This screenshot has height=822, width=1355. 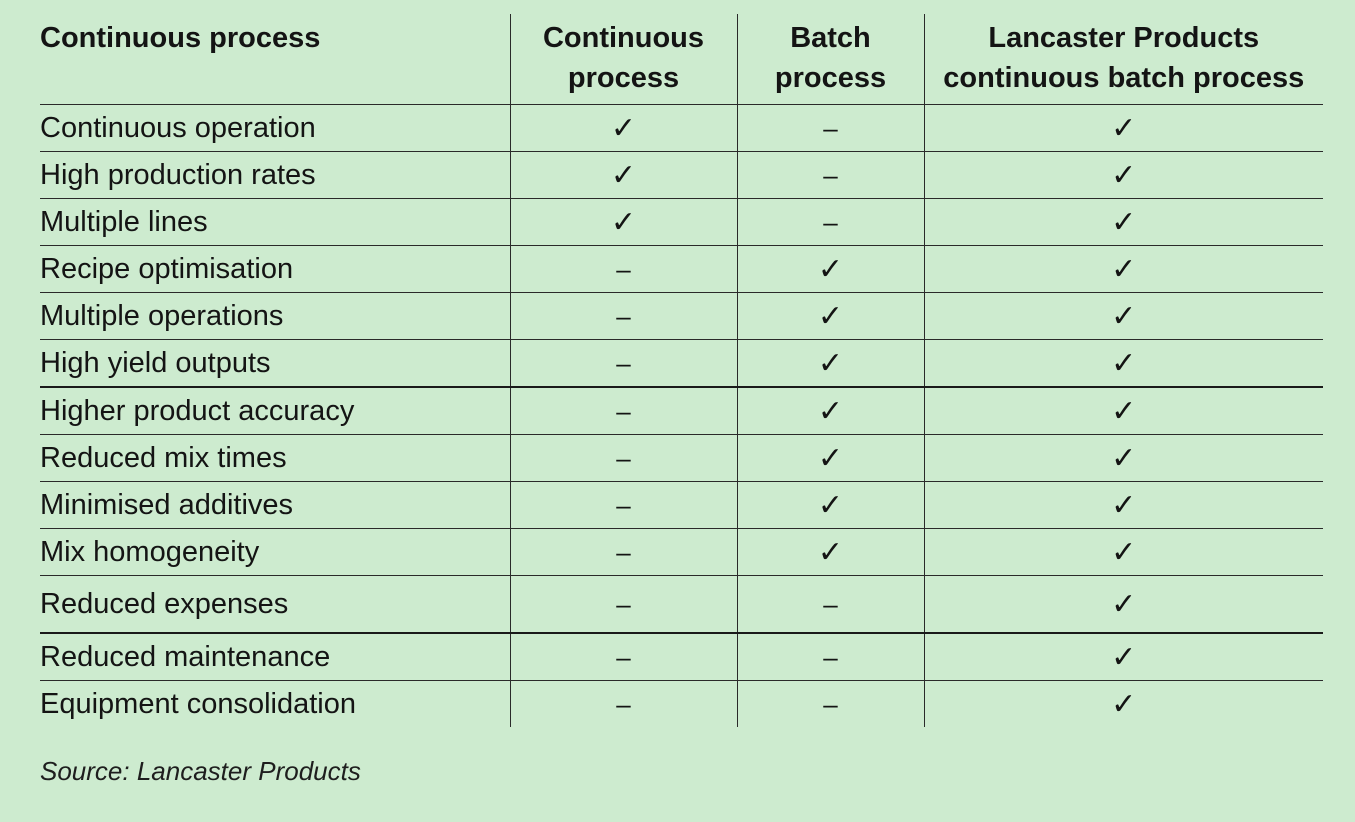 I want to click on table-row: Reduced expenses – – ✓, so click(x=681, y=604).